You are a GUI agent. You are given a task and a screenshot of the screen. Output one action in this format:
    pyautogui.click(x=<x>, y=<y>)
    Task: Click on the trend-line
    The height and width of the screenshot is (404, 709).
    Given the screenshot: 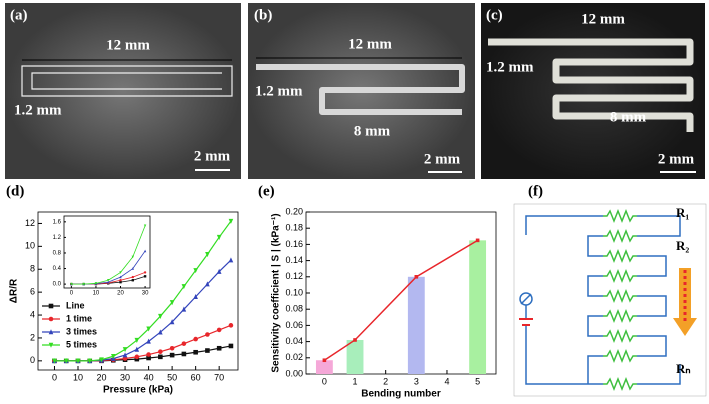 What is the action you would take?
    pyautogui.click(x=400, y=300)
    